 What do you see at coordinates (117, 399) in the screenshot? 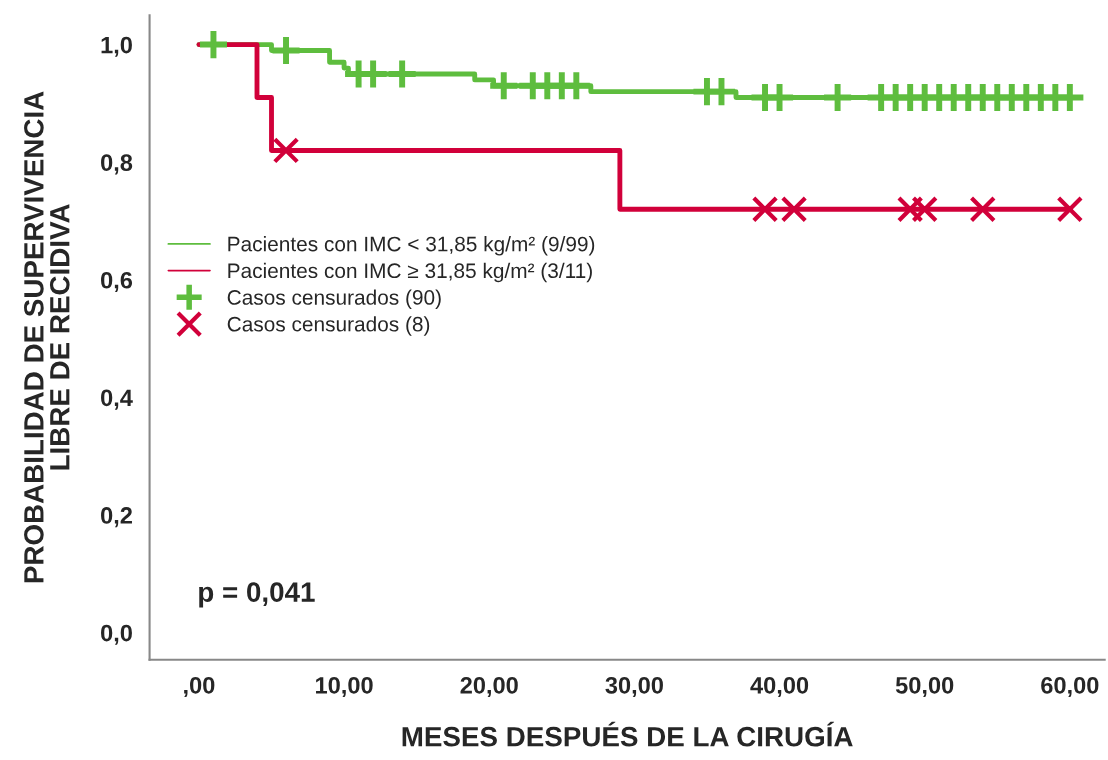
I see `y-tick-label: 0,4` at bounding box center [117, 399].